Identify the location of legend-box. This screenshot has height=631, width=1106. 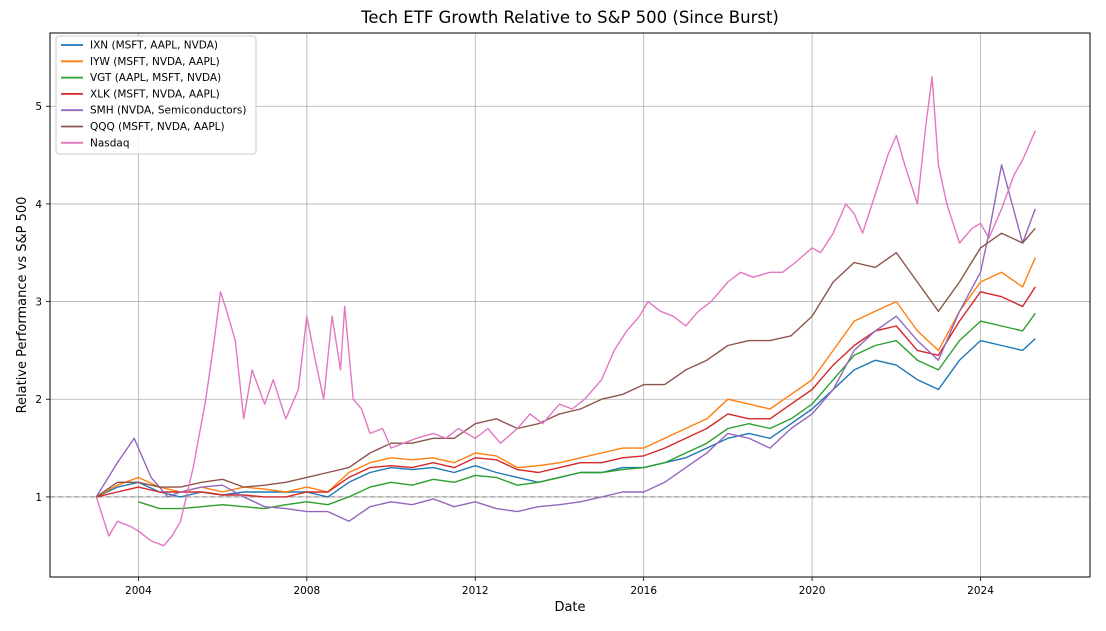
(156, 95).